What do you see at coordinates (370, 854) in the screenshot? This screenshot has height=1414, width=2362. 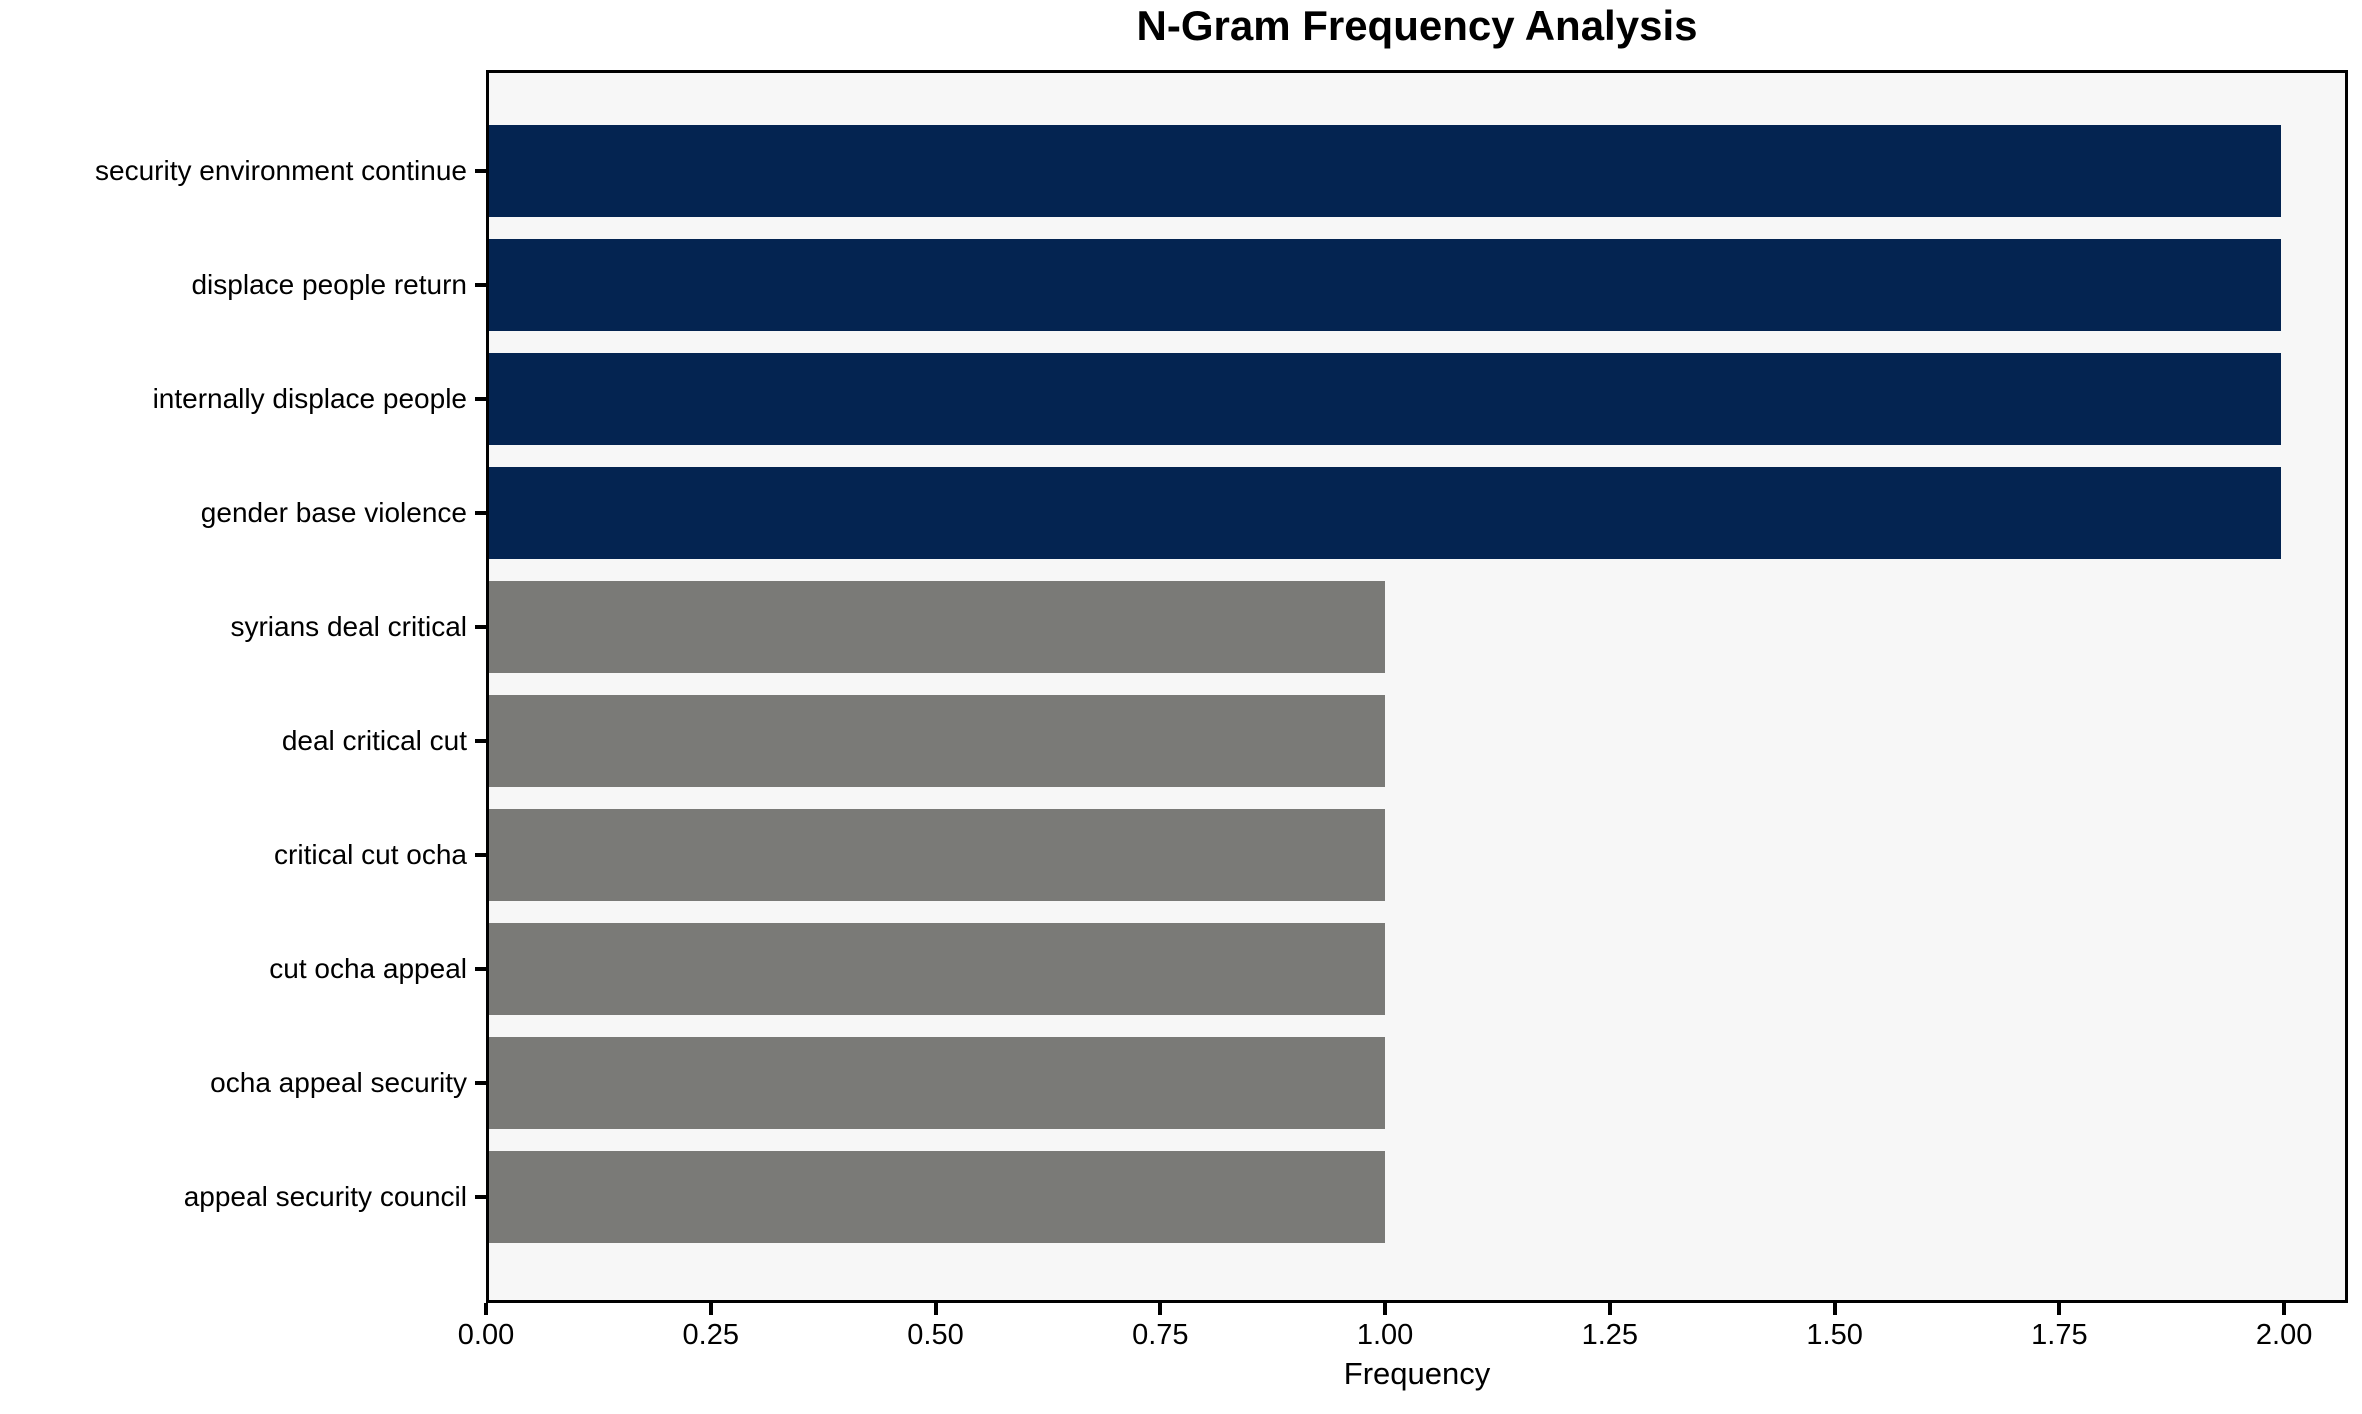 I see `y-tick-label: critical cut ocha` at bounding box center [370, 854].